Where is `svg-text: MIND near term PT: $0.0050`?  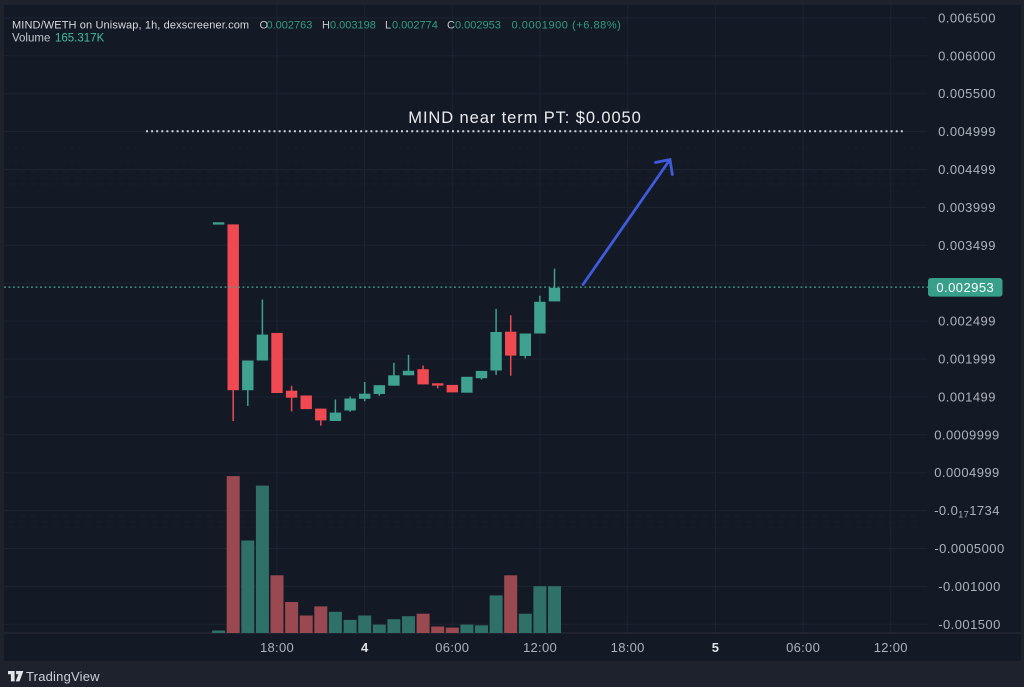 svg-text: MIND near term PT: $0.0050 is located at coordinates (524, 118).